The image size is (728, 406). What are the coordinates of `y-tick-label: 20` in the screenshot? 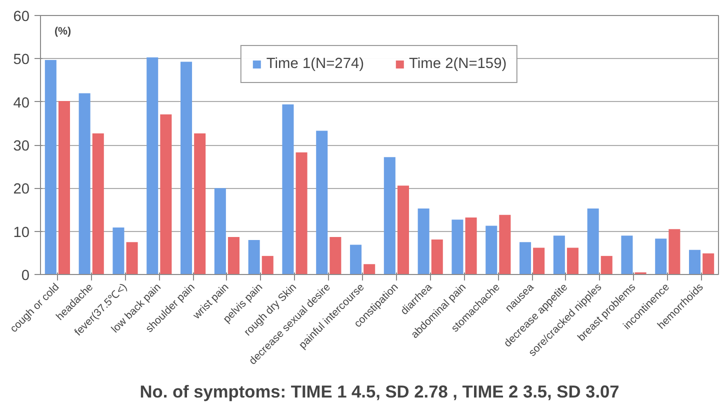 It's located at (21, 190).